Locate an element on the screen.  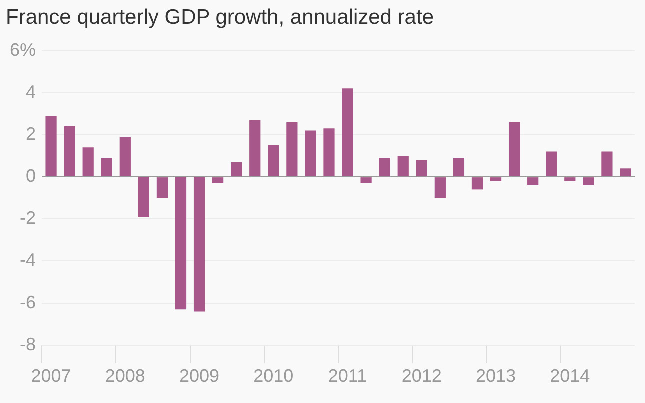
x-tick-label: 2010 is located at coordinates (274, 376).